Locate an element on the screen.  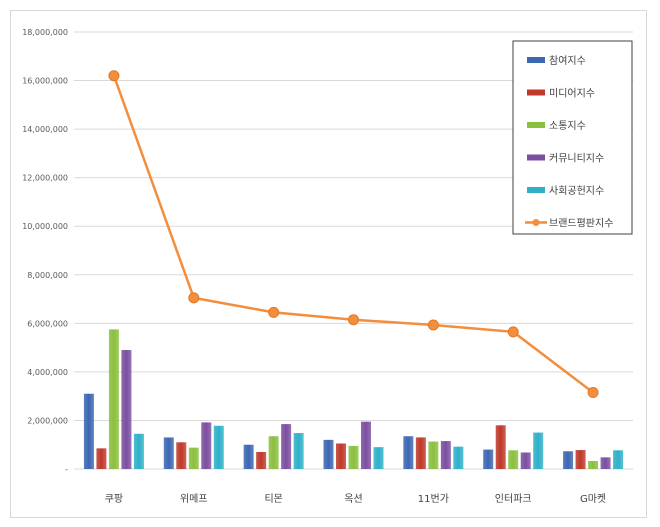
bar-커뮤니티지수-옥션 is located at coordinates (366, 445).